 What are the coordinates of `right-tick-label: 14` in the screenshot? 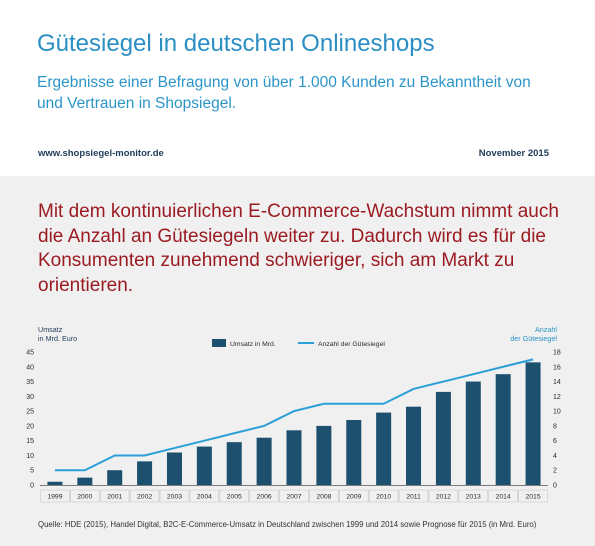 It's located at (557, 382).